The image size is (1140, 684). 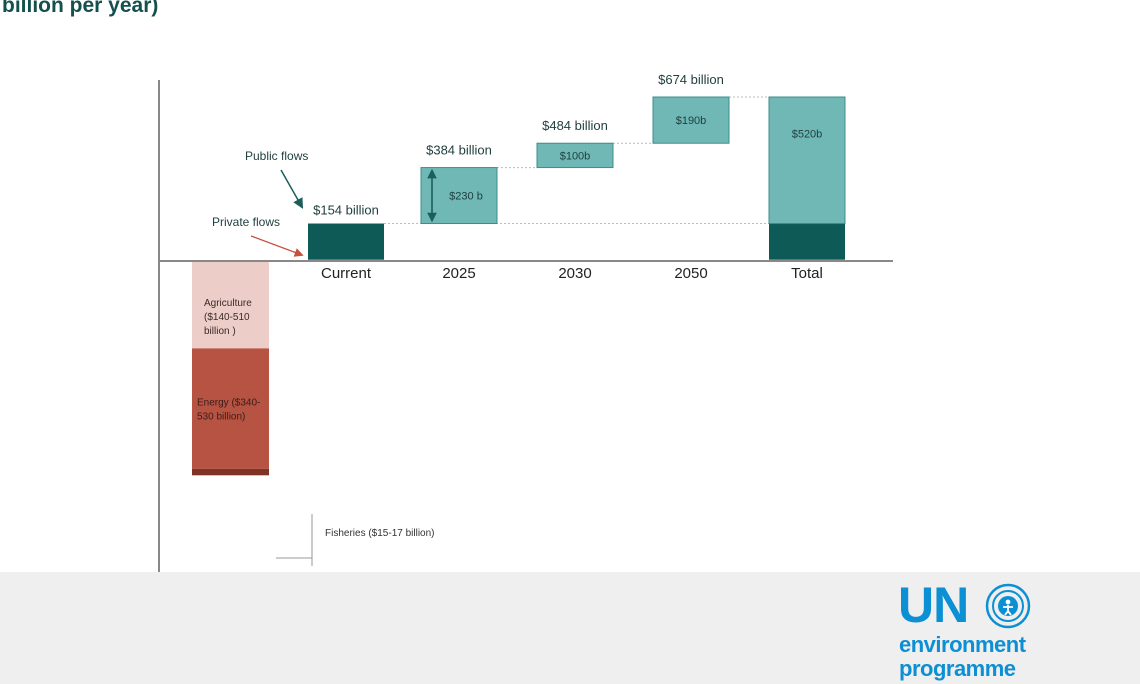 I want to click on logo-environment-text: environment, so click(x=962, y=644).